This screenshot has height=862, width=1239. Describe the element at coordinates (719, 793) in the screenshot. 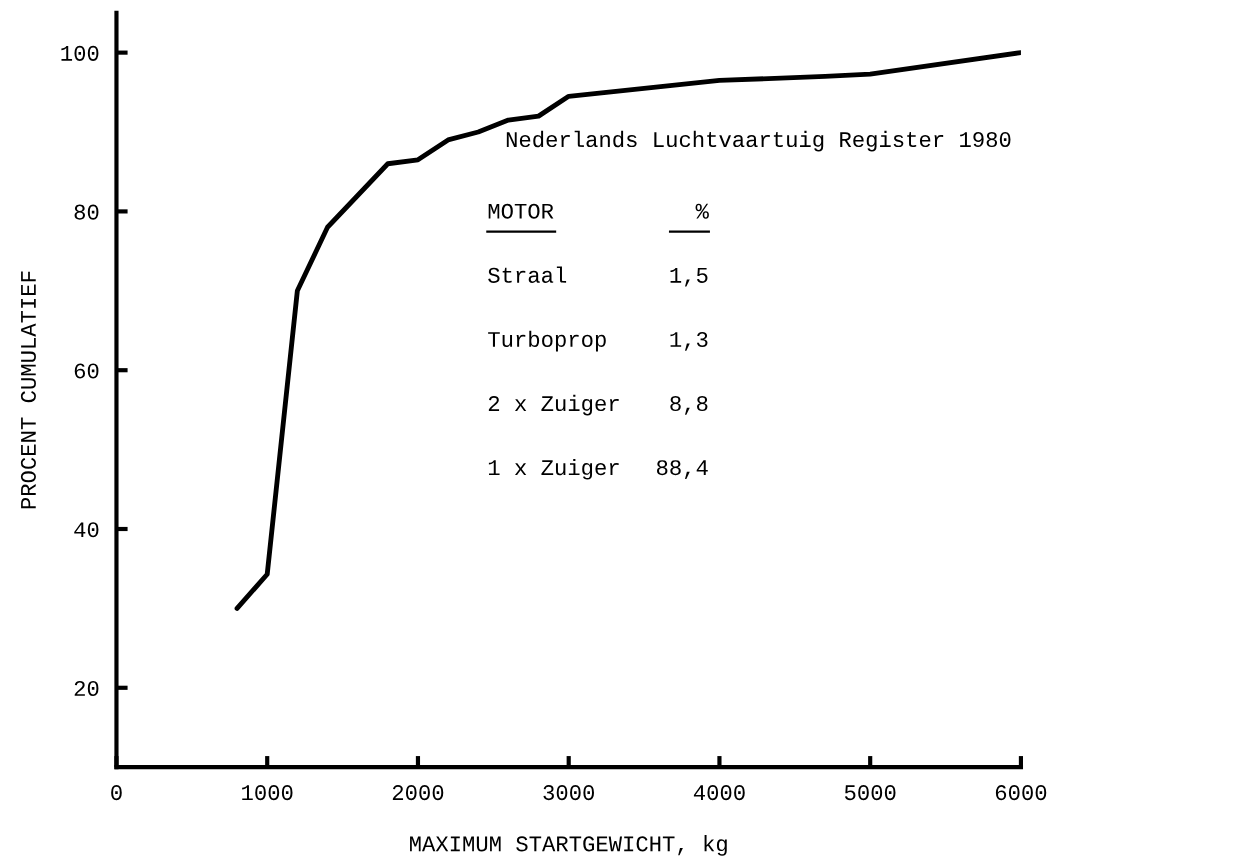

I see `x-tick-label: 4000` at that location.